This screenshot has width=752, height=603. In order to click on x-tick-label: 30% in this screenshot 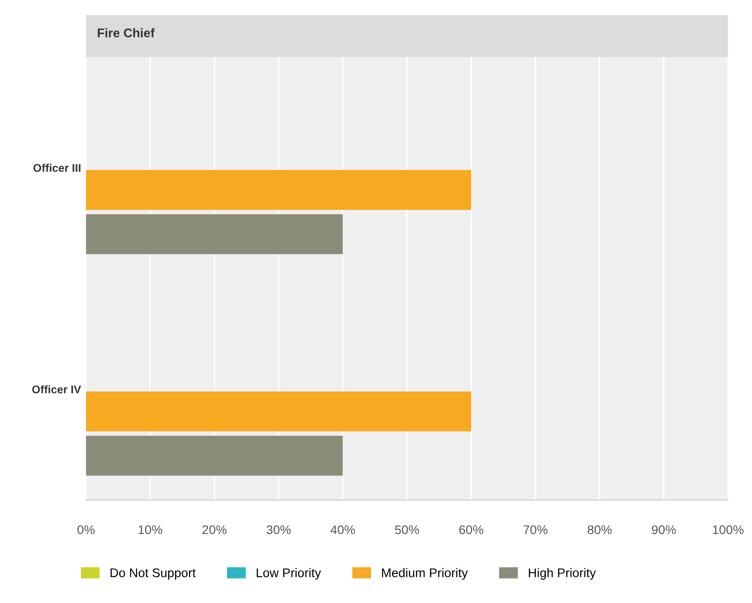, I will do `click(278, 529)`.